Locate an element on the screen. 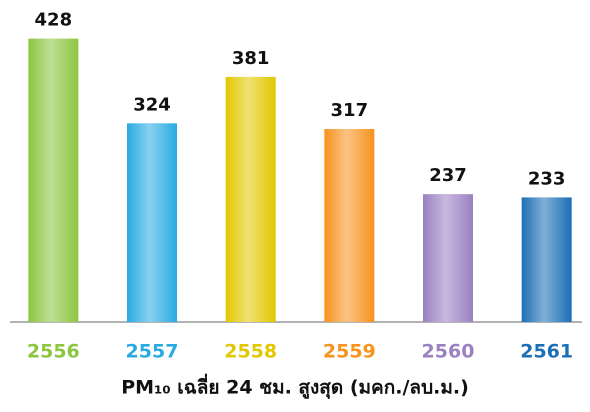 The image size is (590, 412). x-tick-label: 2557 is located at coordinates (152, 352).